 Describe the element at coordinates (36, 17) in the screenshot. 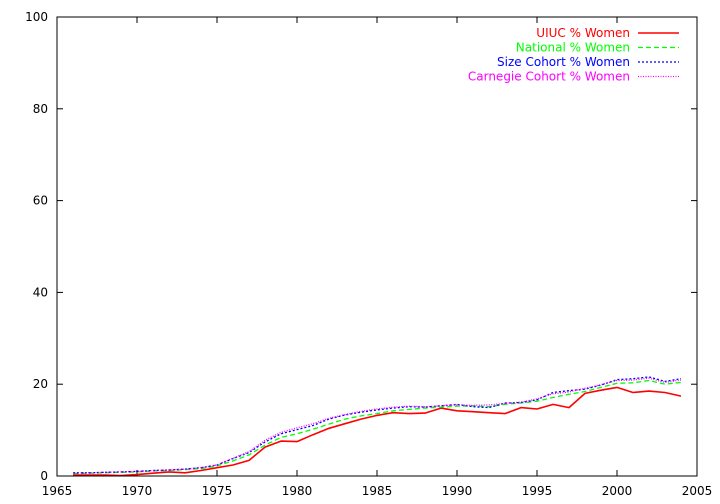

I see `y-tick-label: 100` at that location.